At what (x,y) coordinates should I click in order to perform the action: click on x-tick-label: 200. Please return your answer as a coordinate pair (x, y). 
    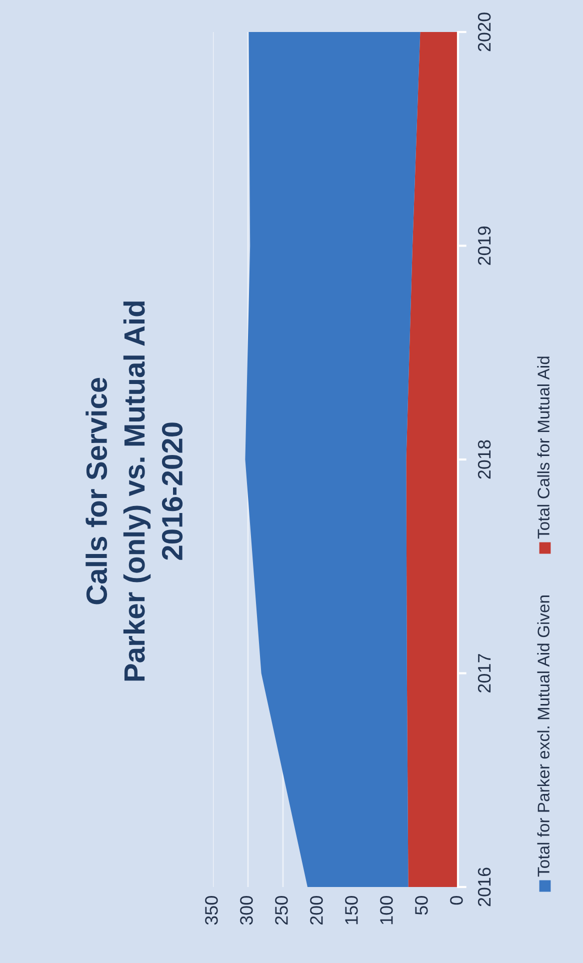
    Looking at the image, I should click on (316, 910).